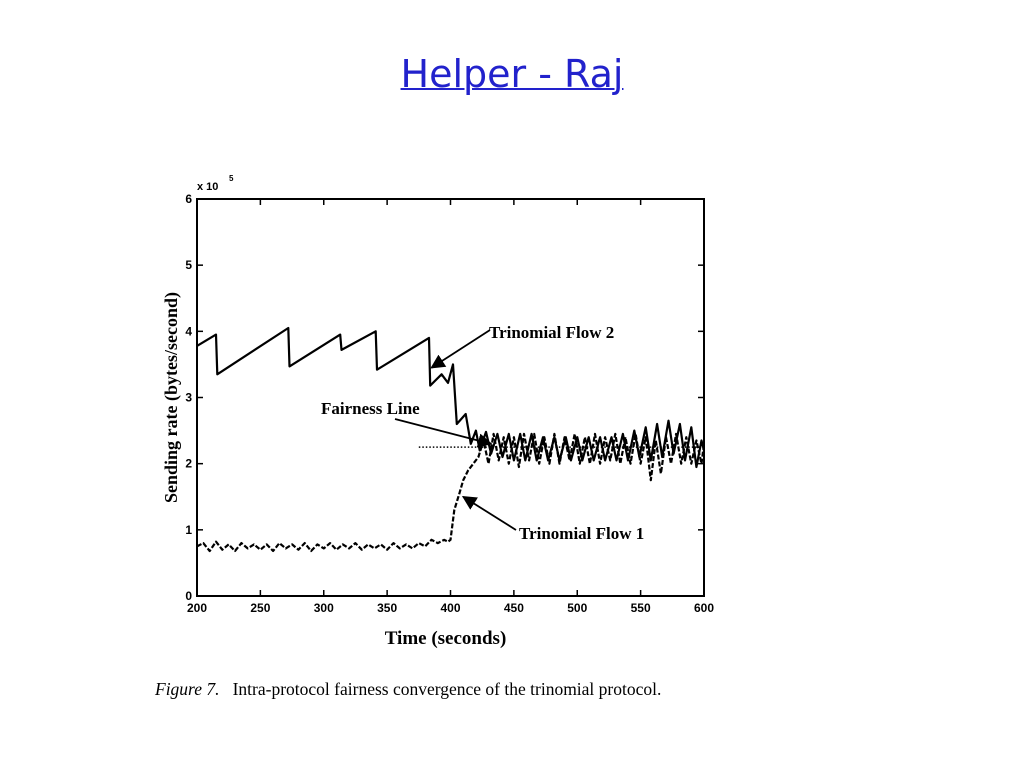 This screenshot has width=1024, height=768. What do you see at coordinates (387, 608) in the screenshot?
I see `x-tick-label: 350` at bounding box center [387, 608].